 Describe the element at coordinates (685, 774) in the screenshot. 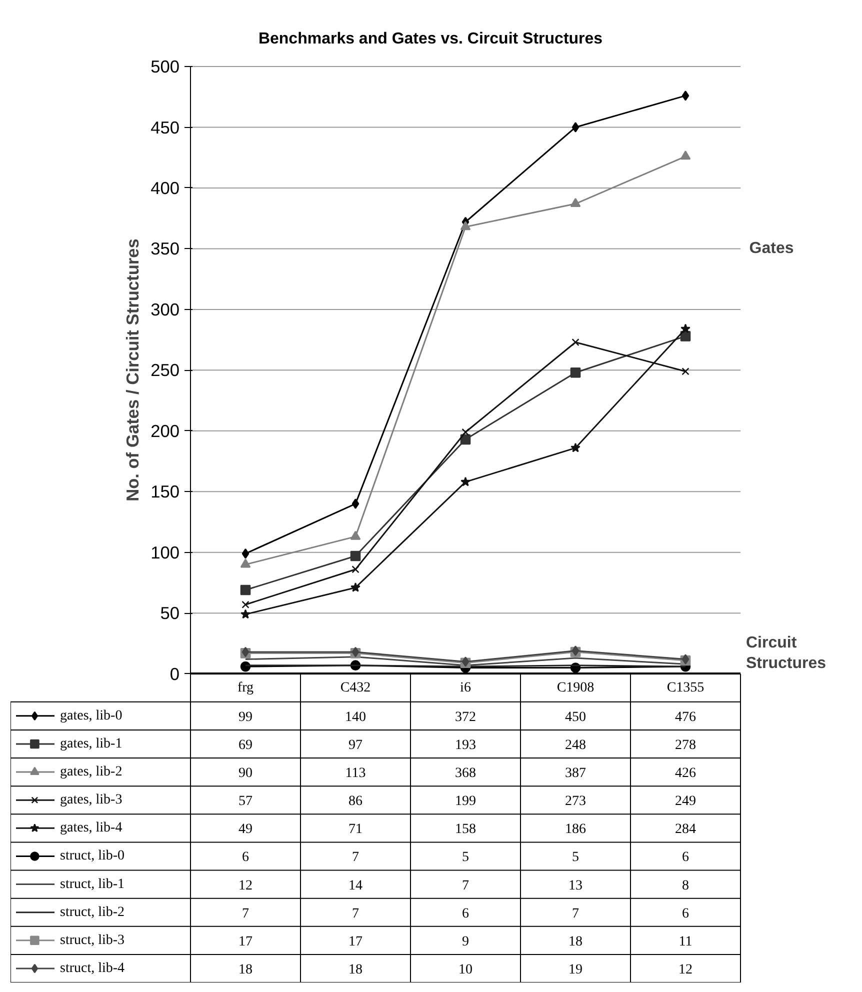

I see `data-label: 426` at that location.